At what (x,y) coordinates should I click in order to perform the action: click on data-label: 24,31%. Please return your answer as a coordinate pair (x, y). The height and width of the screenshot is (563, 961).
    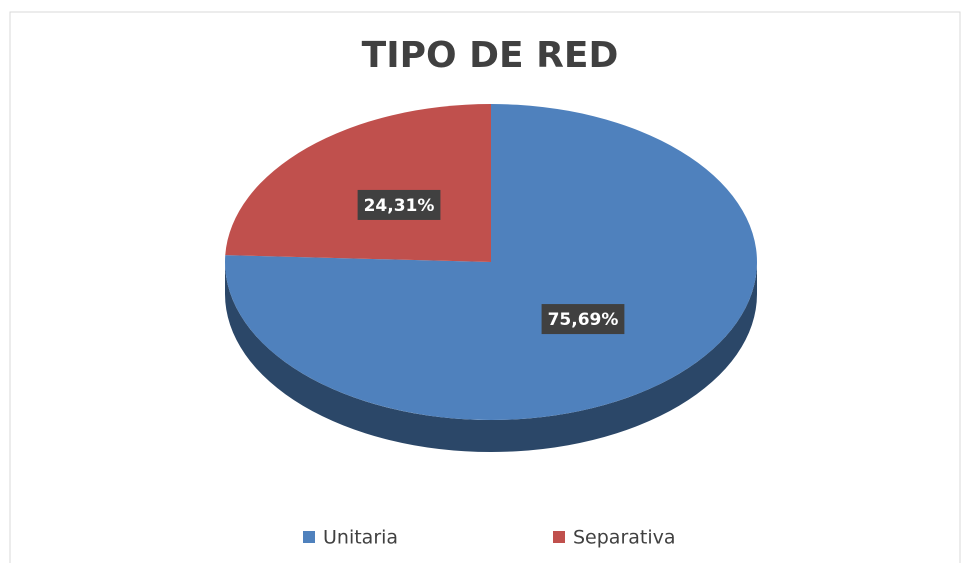
    Looking at the image, I should click on (399, 206).